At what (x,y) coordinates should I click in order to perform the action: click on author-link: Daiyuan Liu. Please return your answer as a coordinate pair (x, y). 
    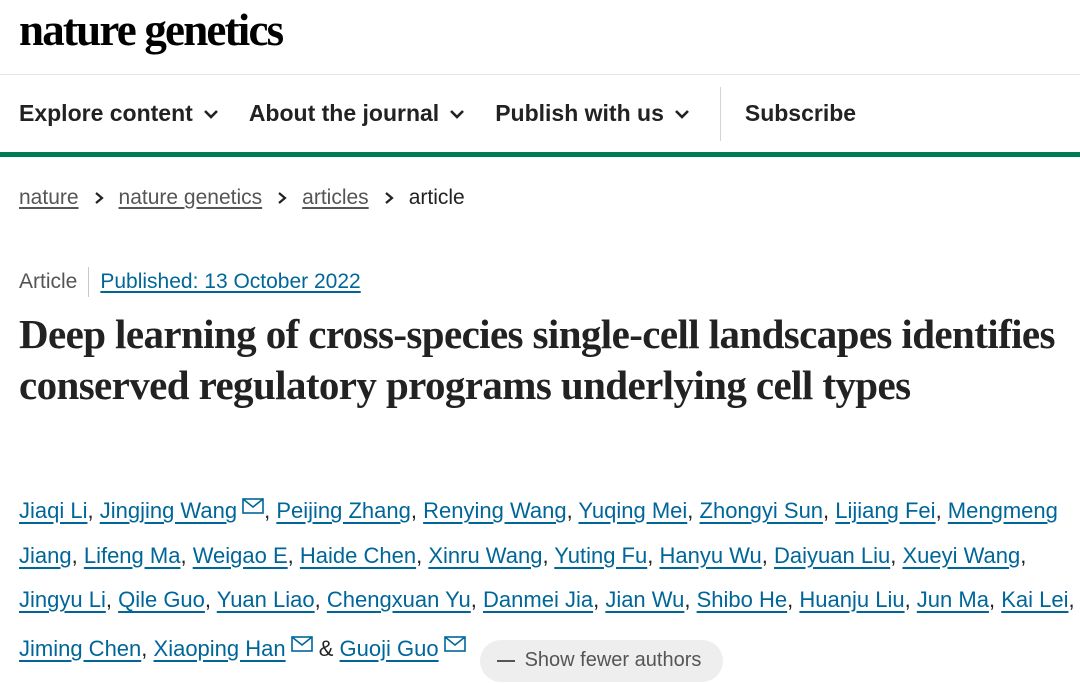
    Looking at the image, I should click on (832, 555).